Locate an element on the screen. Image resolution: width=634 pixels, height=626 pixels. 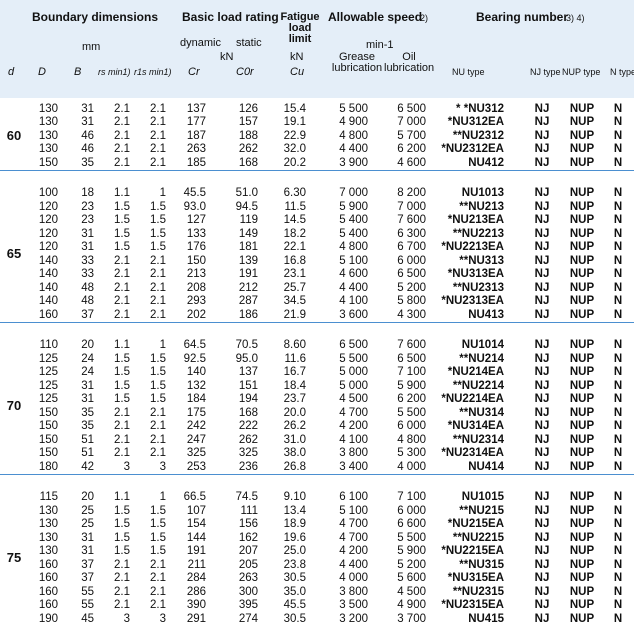
spacer is located at coordinates (317, 482).